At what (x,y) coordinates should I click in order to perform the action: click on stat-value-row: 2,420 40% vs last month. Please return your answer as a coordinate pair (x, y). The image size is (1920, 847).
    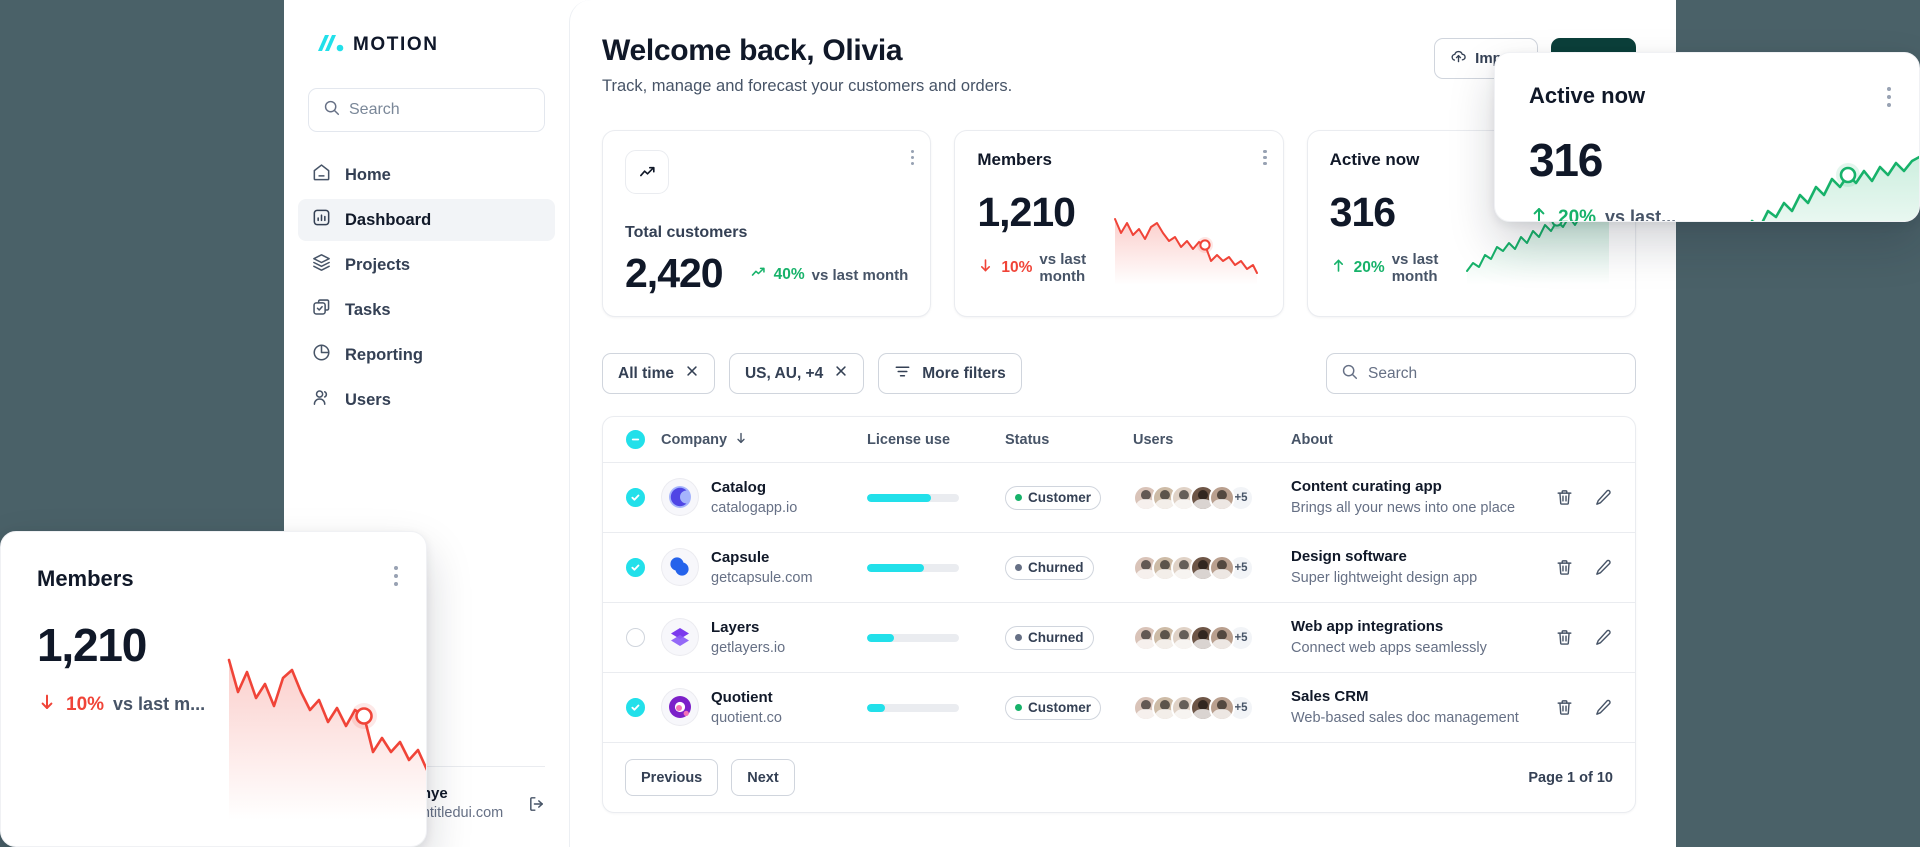
    Looking at the image, I should click on (766, 273).